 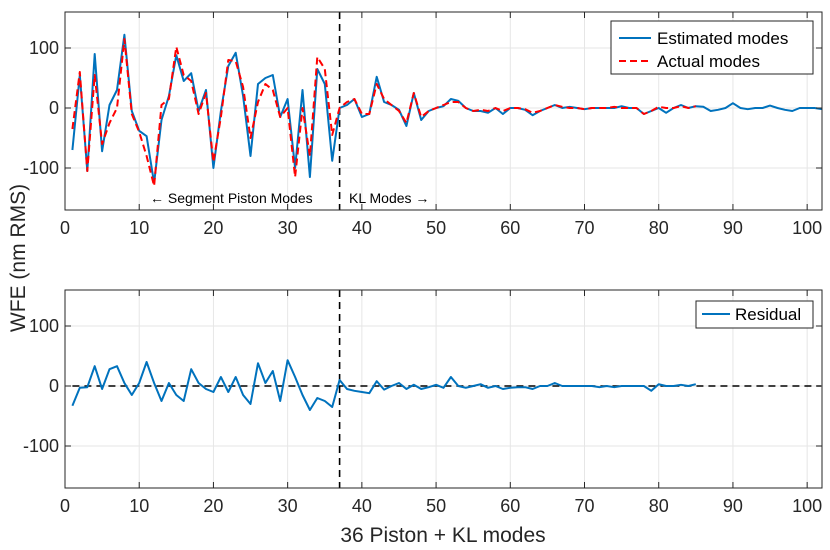 What do you see at coordinates (139, 228) in the screenshot?
I see `top-xtick-label-1: 10` at bounding box center [139, 228].